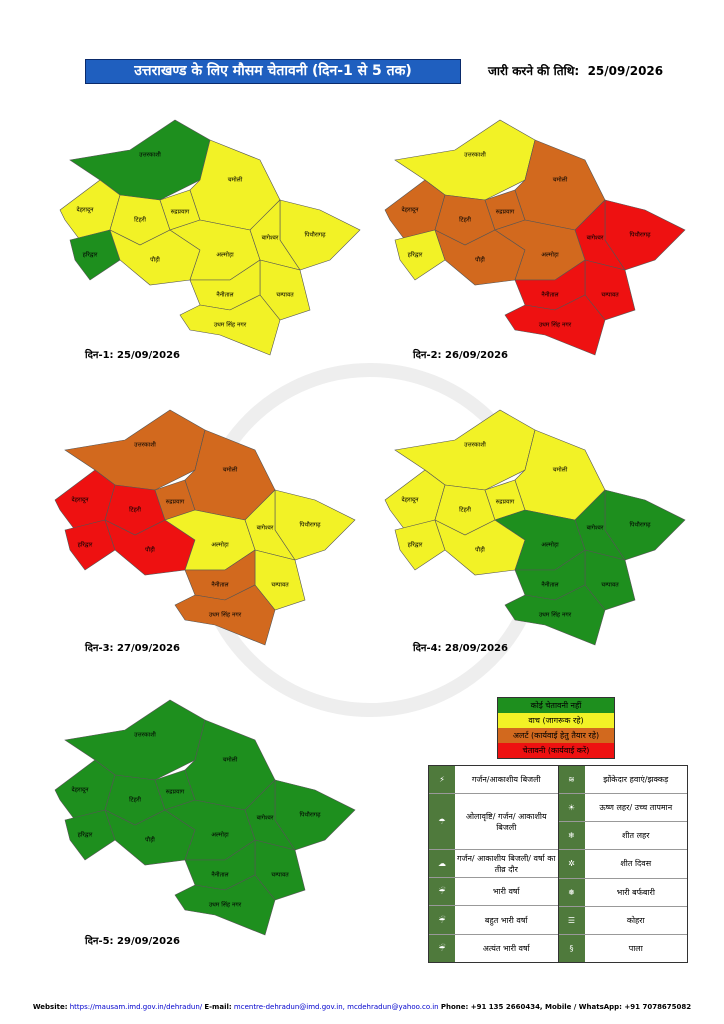 Image resolution: width=724 pixels, height=1024 pixels. I want to click on email-link: mcentre-dehradun@imd.gov.in,, so click(289, 1007).